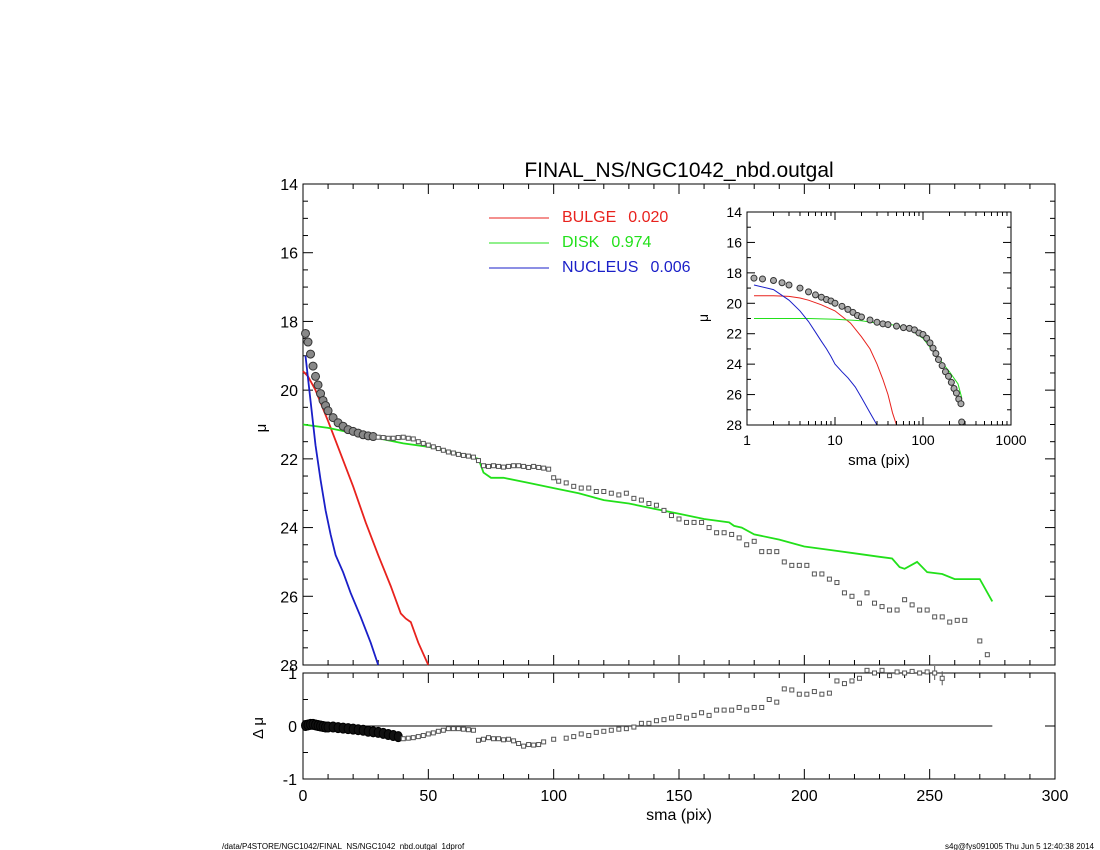 The height and width of the screenshot is (850, 1100). I want to click on x-tick-label: 100, so click(553, 796).